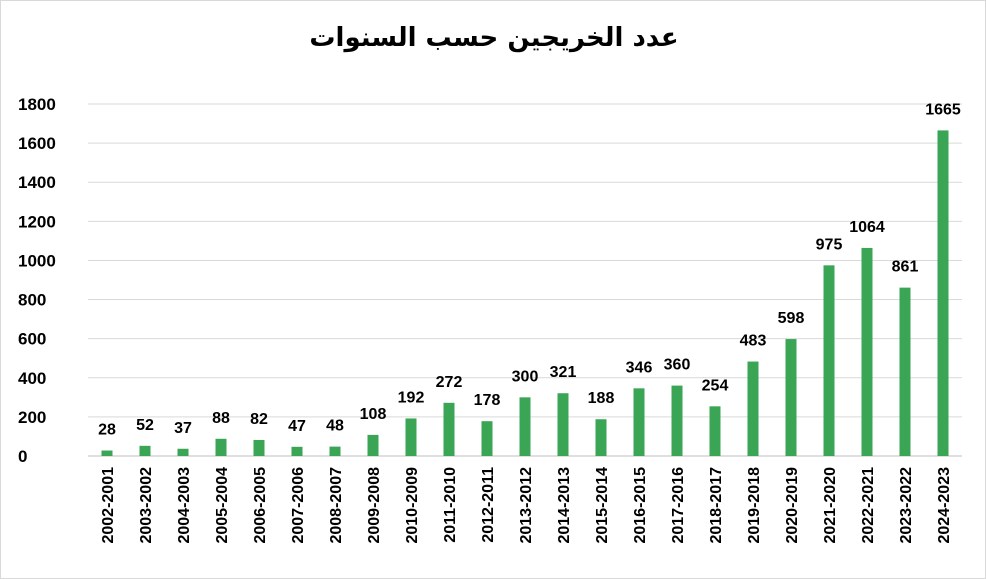  Describe the element at coordinates (677, 365) in the screenshot. I see `data-label: 360` at that location.